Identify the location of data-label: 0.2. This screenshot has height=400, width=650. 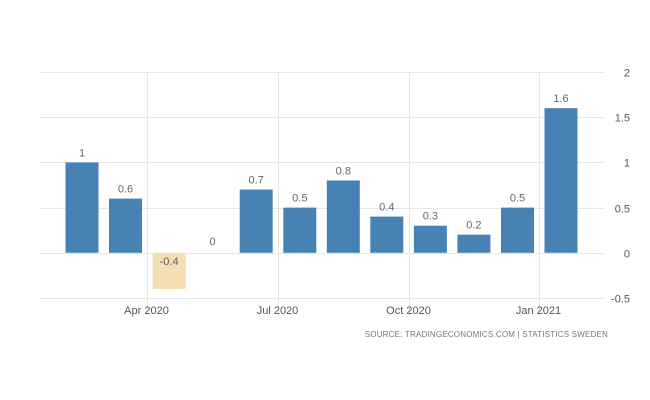
(473, 226).